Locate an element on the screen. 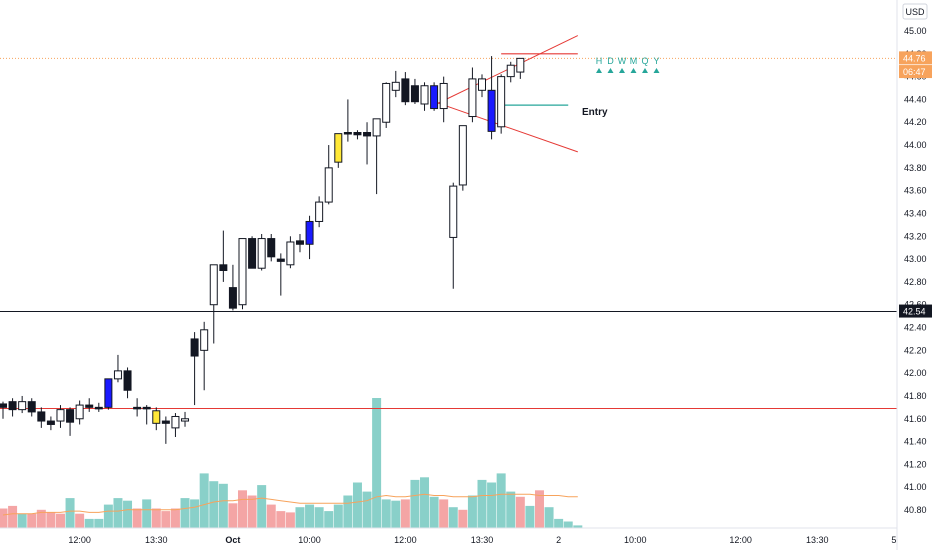  currency-text: USD is located at coordinates (915, 12).